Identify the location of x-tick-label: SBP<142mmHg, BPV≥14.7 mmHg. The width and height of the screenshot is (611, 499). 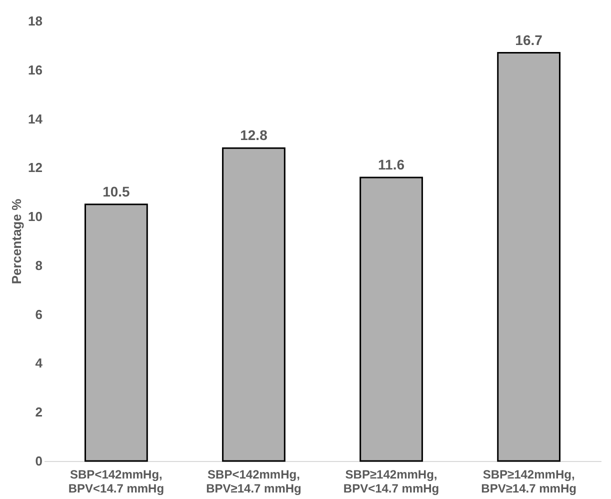
(254, 482).